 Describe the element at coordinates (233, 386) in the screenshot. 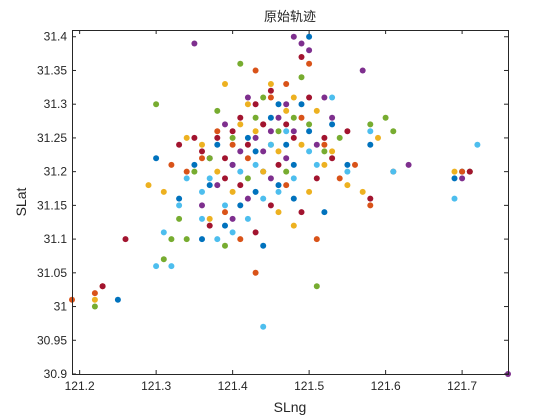

I see `x-tick-label: 121.4` at that location.